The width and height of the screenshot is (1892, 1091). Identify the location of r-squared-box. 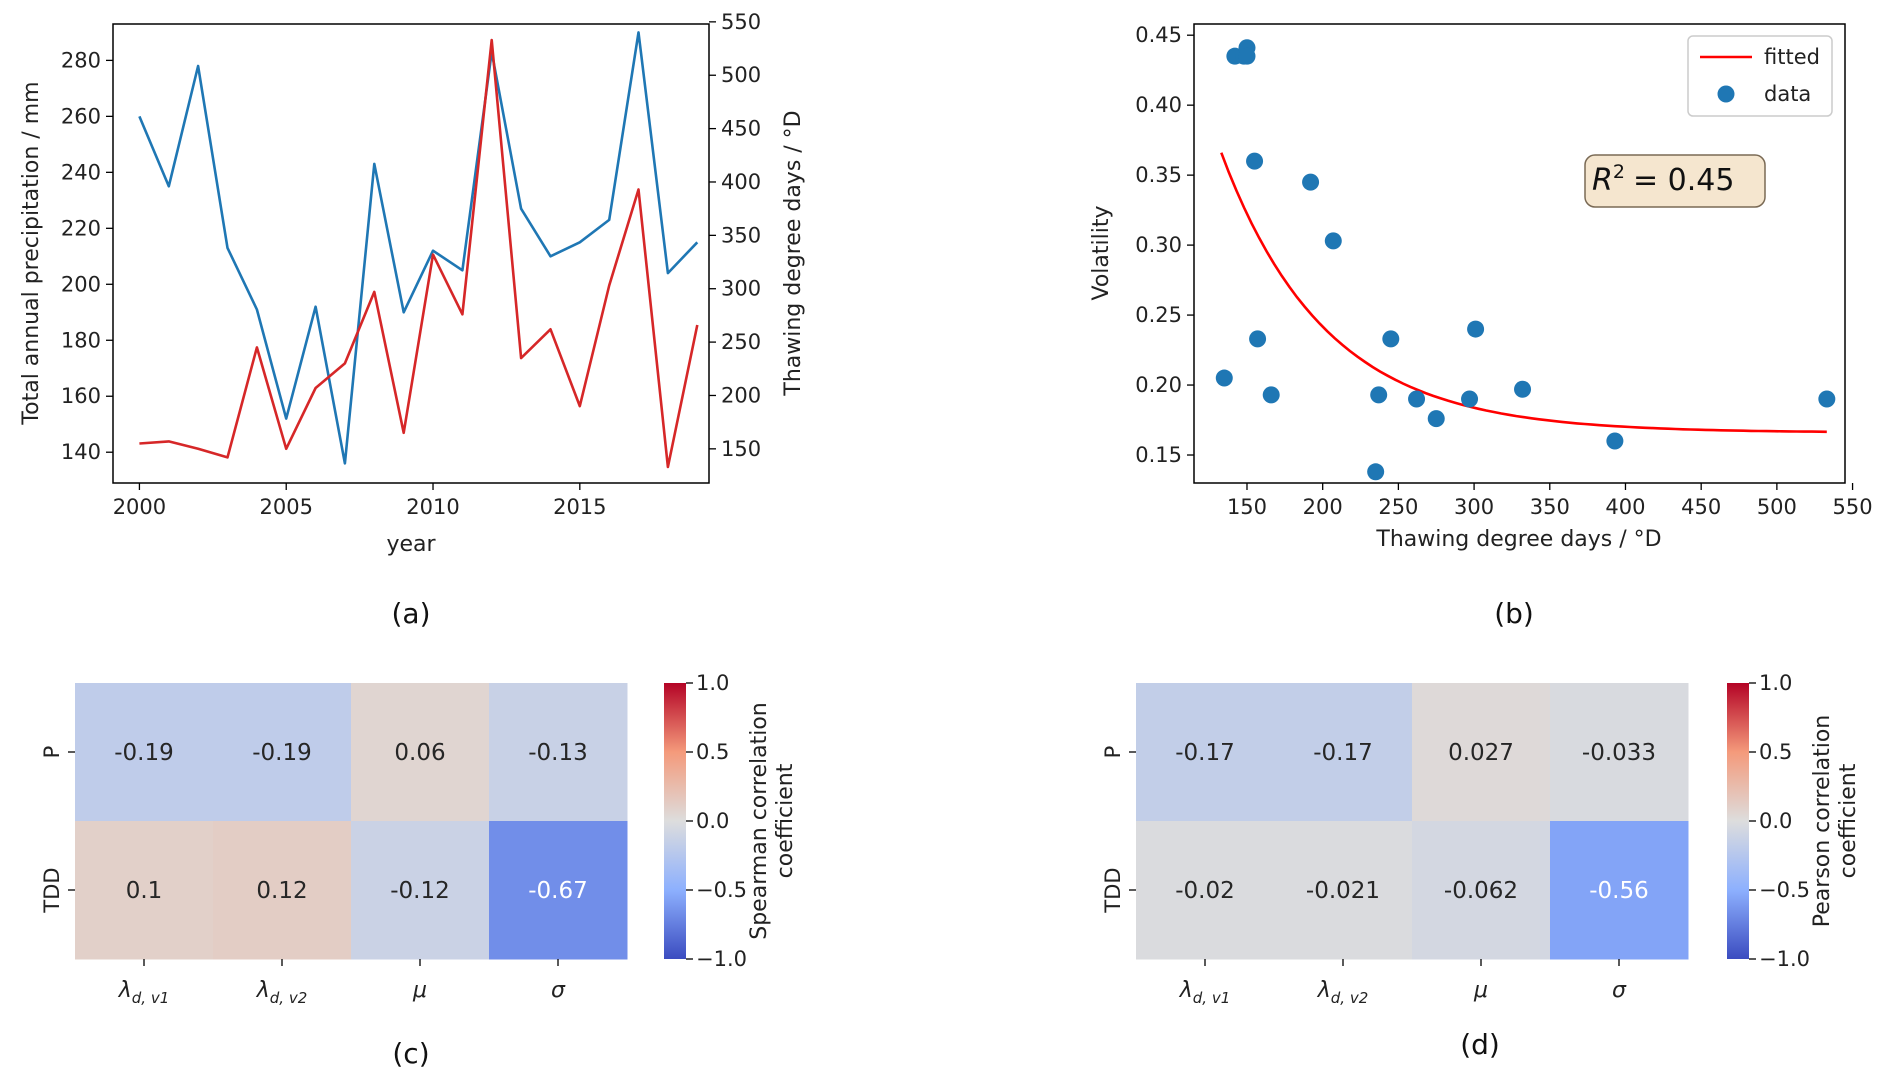
(1675, 181).